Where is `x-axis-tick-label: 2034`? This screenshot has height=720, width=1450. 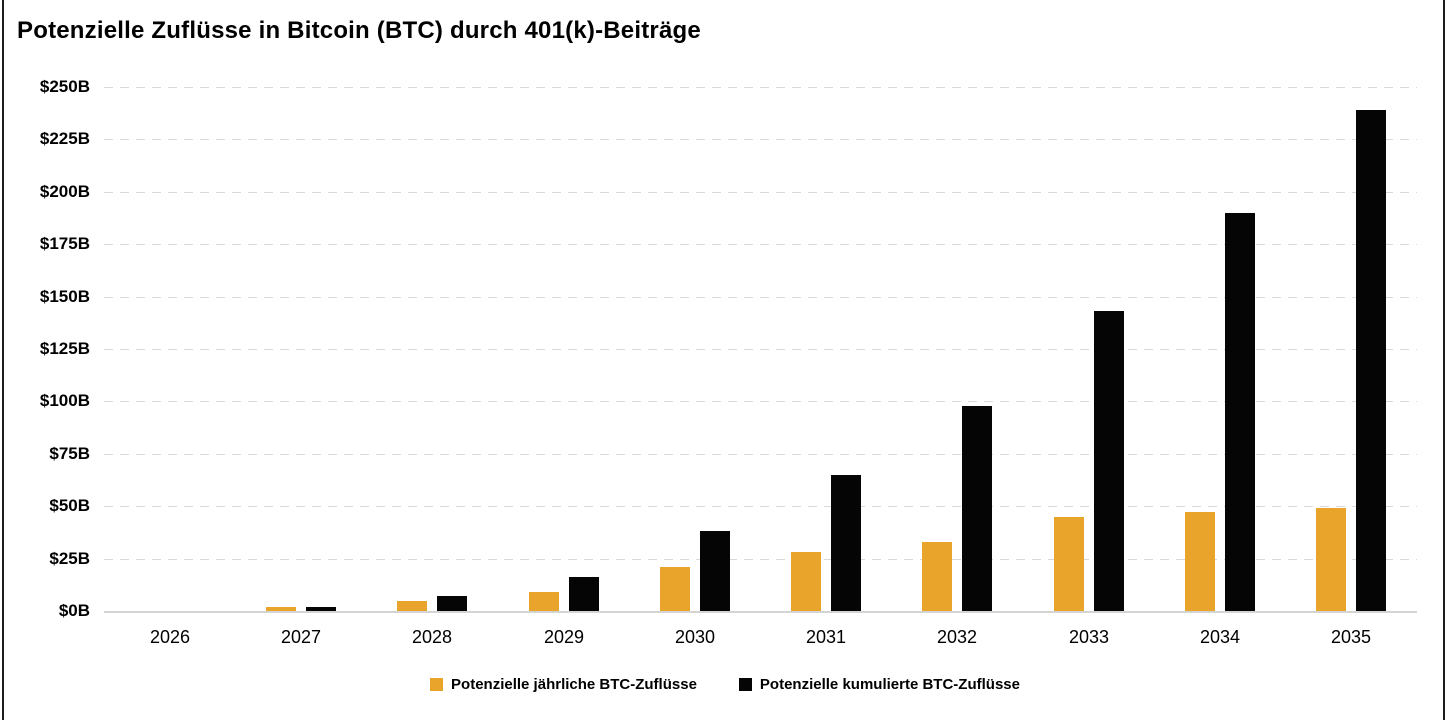 x-axis-tick-label: 2034 is located at coordinates (1220, 637).